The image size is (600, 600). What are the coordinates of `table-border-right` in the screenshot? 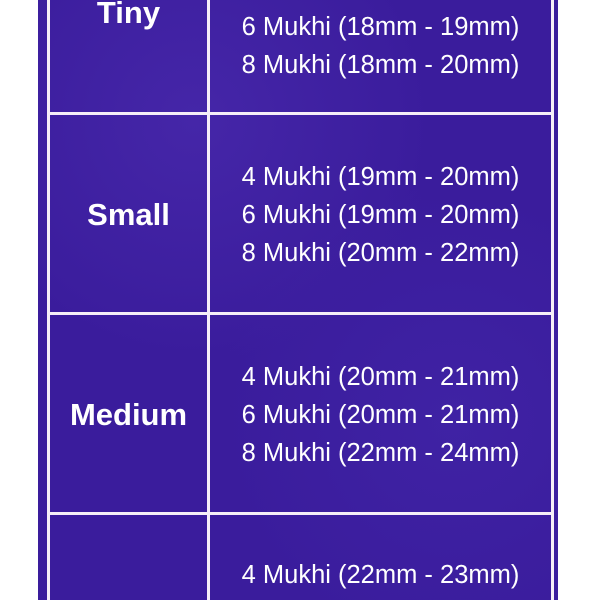 It's located at (552, 300).